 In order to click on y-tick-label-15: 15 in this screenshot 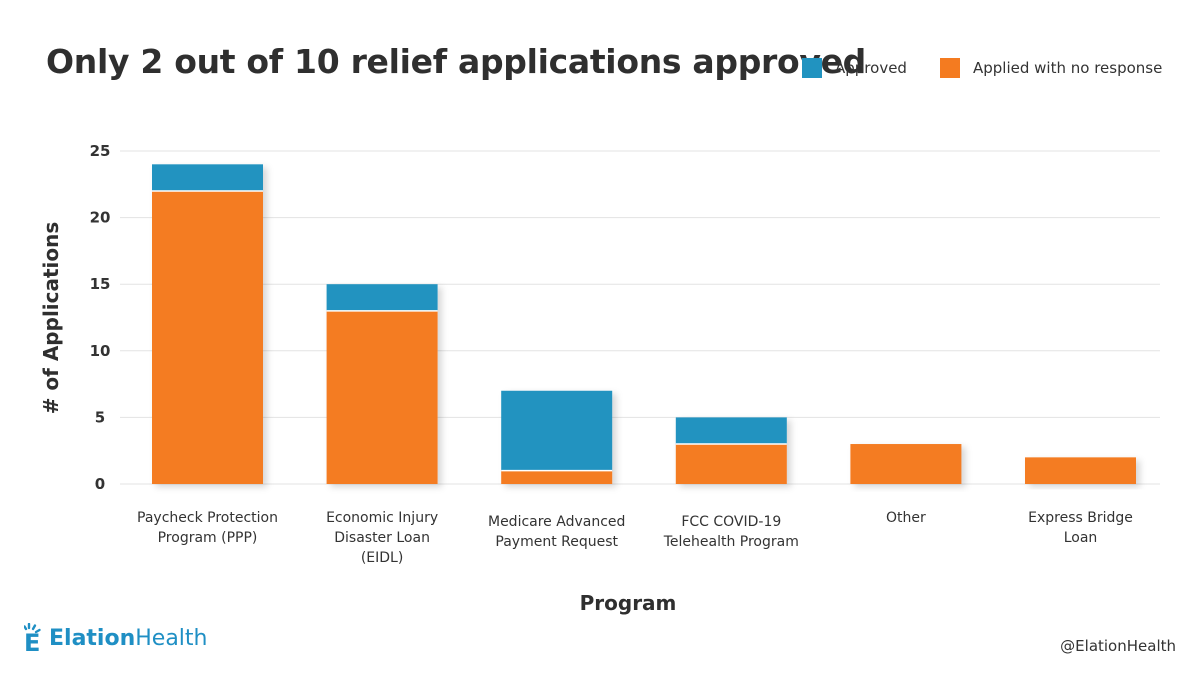, I will do `click(100, 284)`.